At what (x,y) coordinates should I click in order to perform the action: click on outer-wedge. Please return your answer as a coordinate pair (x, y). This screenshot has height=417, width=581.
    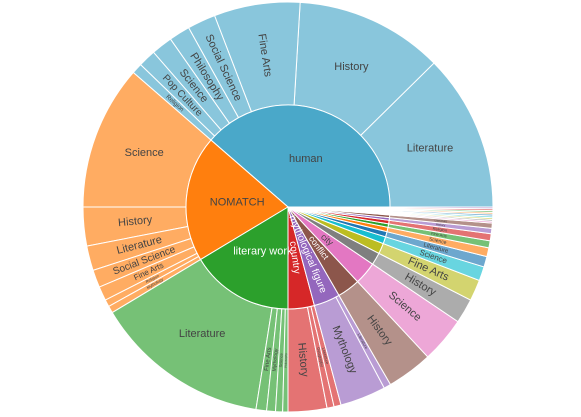
    Looking at the image, I should click on (441, 208).